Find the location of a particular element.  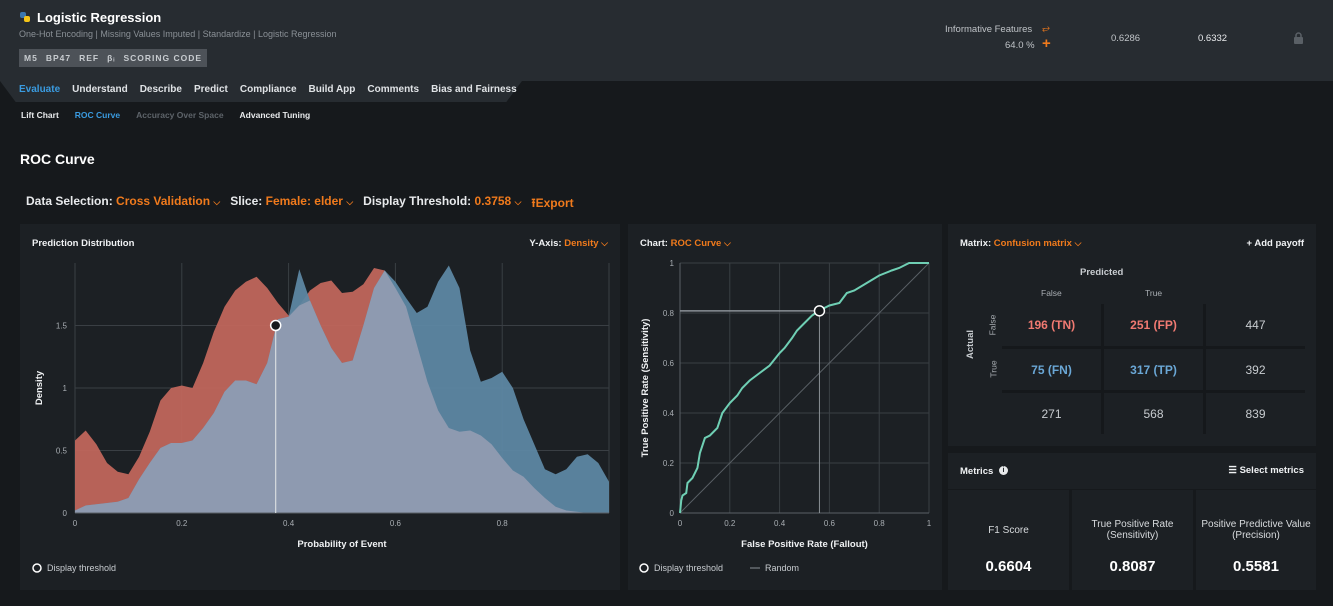

select-metrics-label: Select metrics is located at coordinates (1271, 470).